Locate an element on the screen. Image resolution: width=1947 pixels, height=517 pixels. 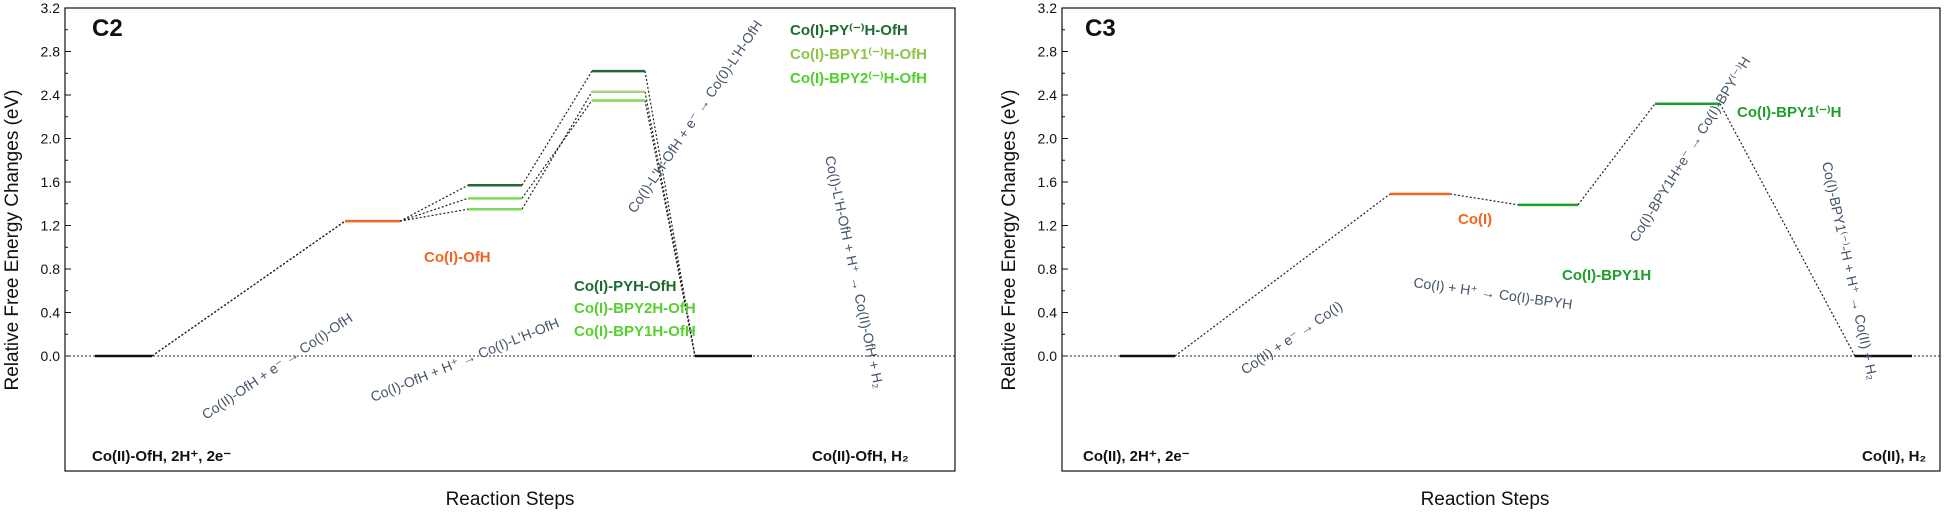
c2-x-axis-label: Reaction Steps is located at coordinates (510, 499).